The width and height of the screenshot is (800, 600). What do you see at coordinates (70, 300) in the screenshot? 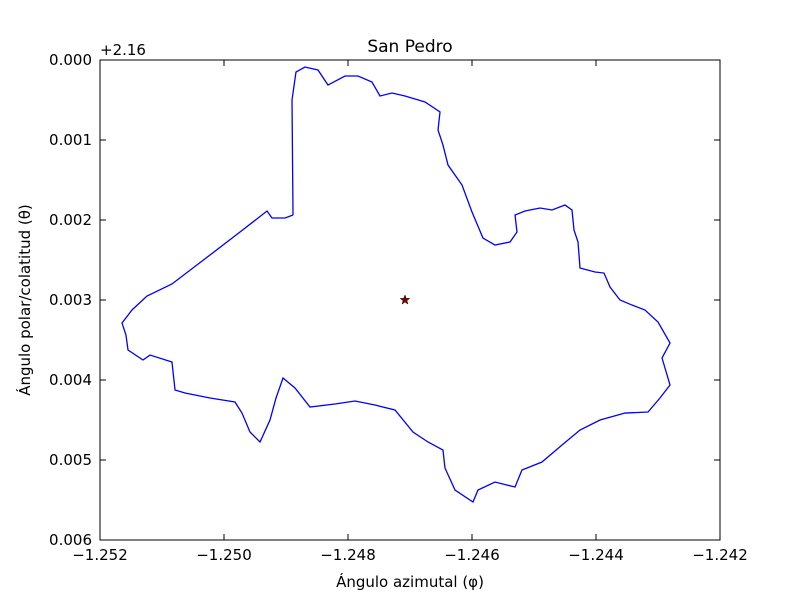
I see `y-tick-label: 0.003` at bounding box center [70, 300].